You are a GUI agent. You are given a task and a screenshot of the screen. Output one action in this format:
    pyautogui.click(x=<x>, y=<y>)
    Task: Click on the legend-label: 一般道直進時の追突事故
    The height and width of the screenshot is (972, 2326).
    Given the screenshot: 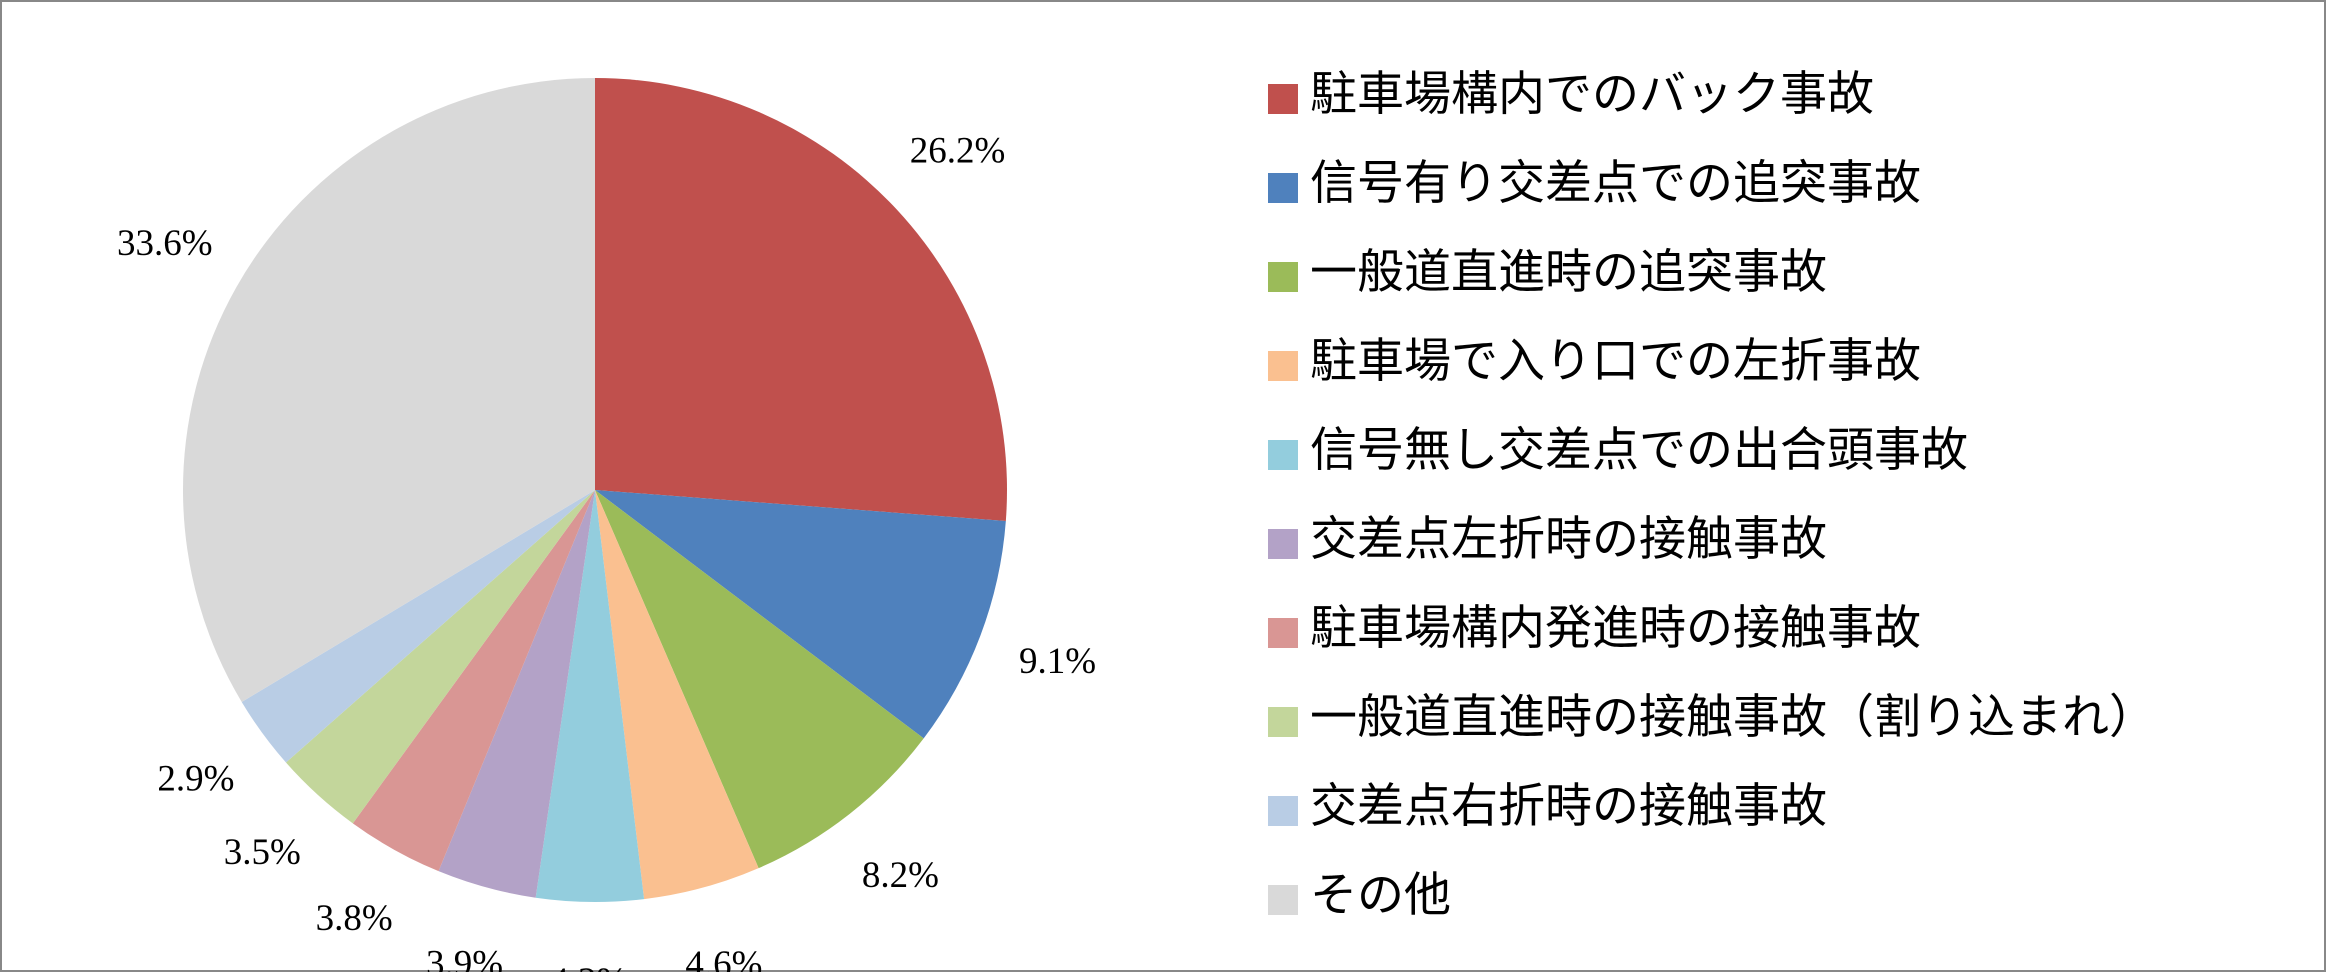 What is the action you would take?
    pyautogui.click(x=1568, y=273)
    